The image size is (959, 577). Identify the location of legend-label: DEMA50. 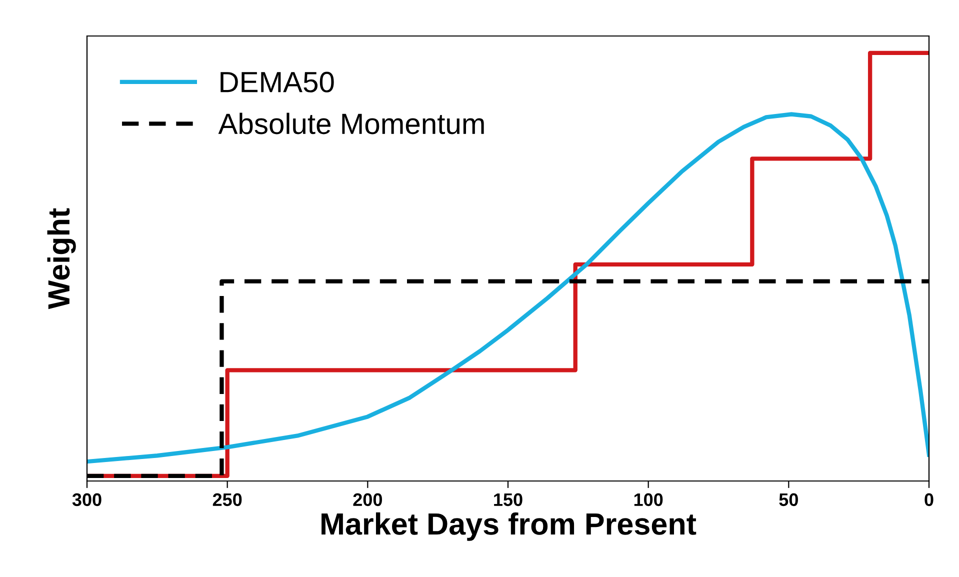
(277, 82).